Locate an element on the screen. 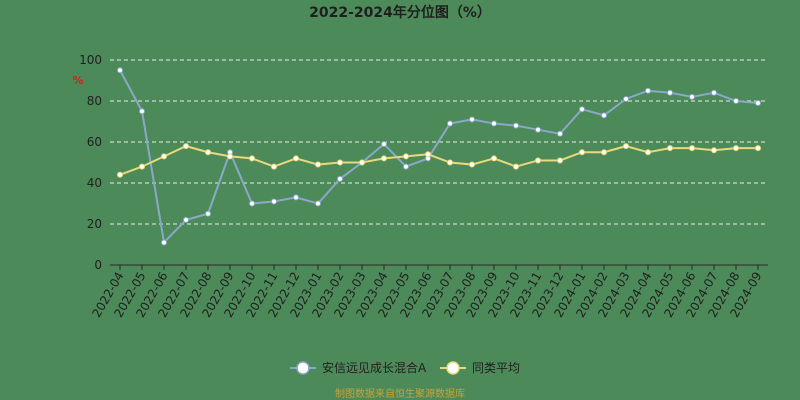 The height and width of the screenshot is (400, 800). y-axis: 0 20 40 60 80 100 is located at coordinates (90, 162).